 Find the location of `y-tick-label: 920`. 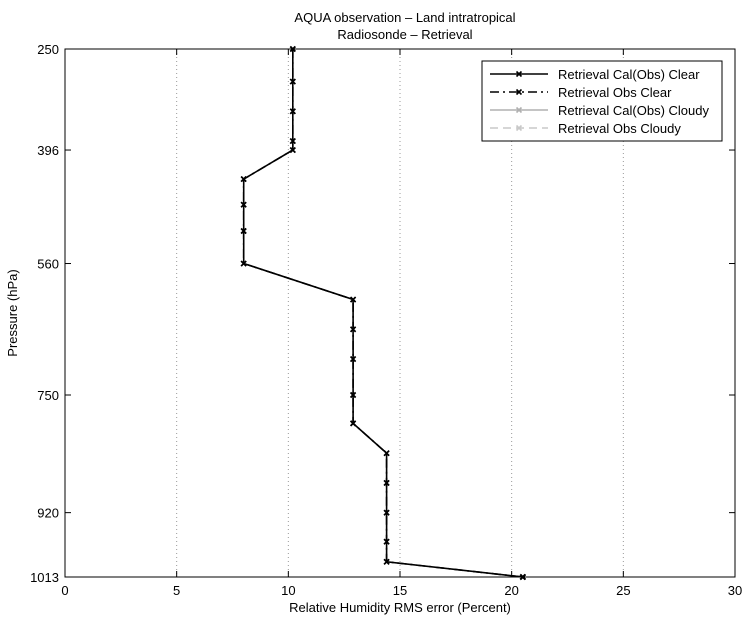

y-tick-label: 920 is located at coordinates (48, 513).